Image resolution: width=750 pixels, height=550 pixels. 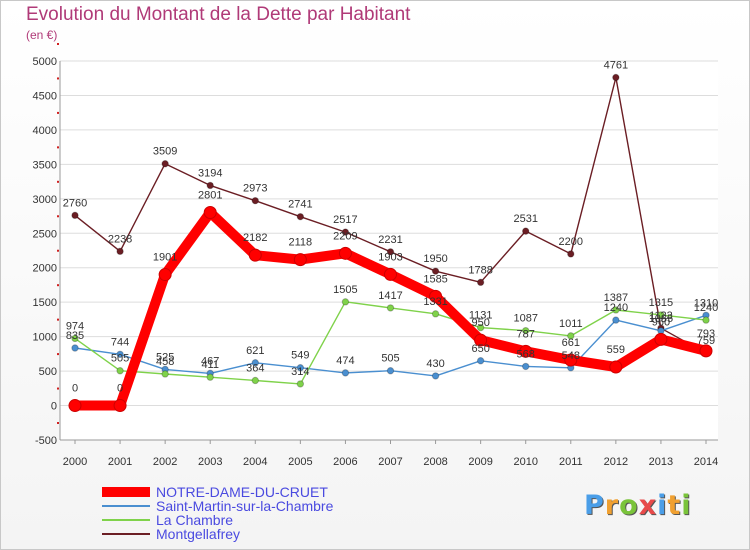 What do you see at coordinates (210, 361) in the screenshot?
I see `data-label: 467` at bounding box center [210, 361].